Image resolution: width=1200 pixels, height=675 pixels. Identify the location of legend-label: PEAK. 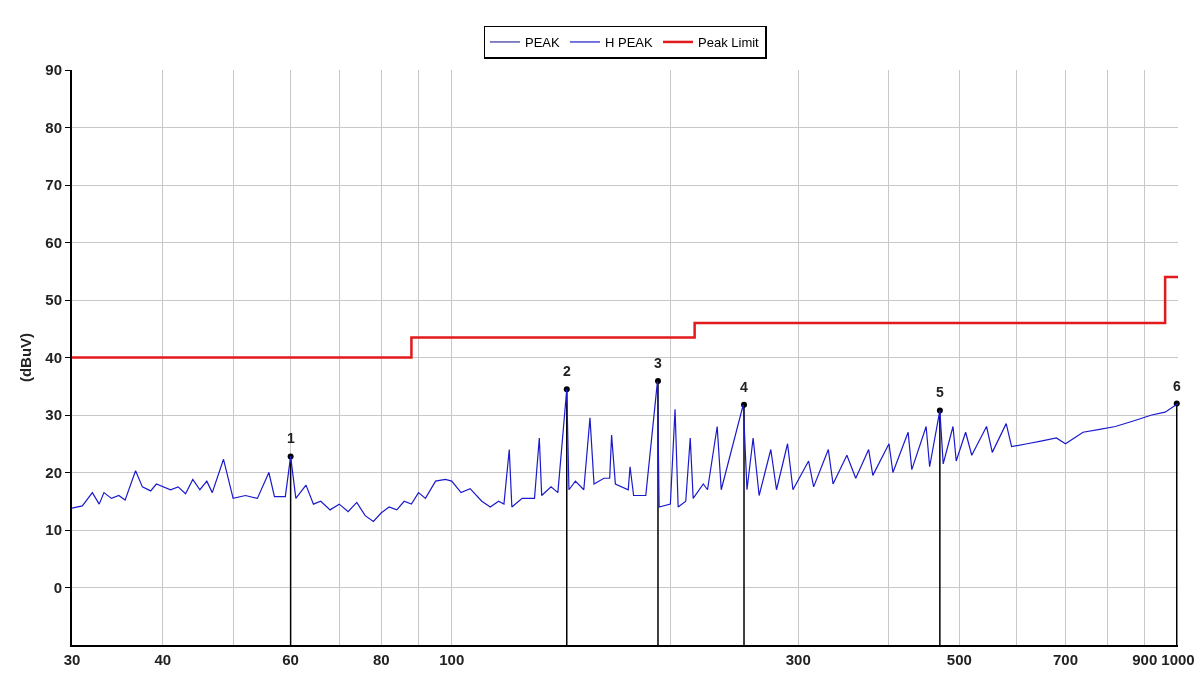
(543, 43).